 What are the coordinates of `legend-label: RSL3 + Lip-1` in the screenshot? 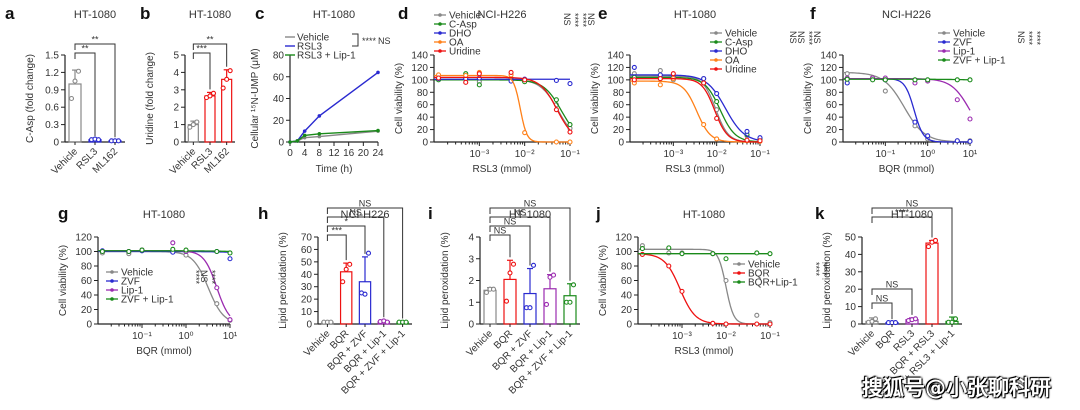 It's located at (326, 56).